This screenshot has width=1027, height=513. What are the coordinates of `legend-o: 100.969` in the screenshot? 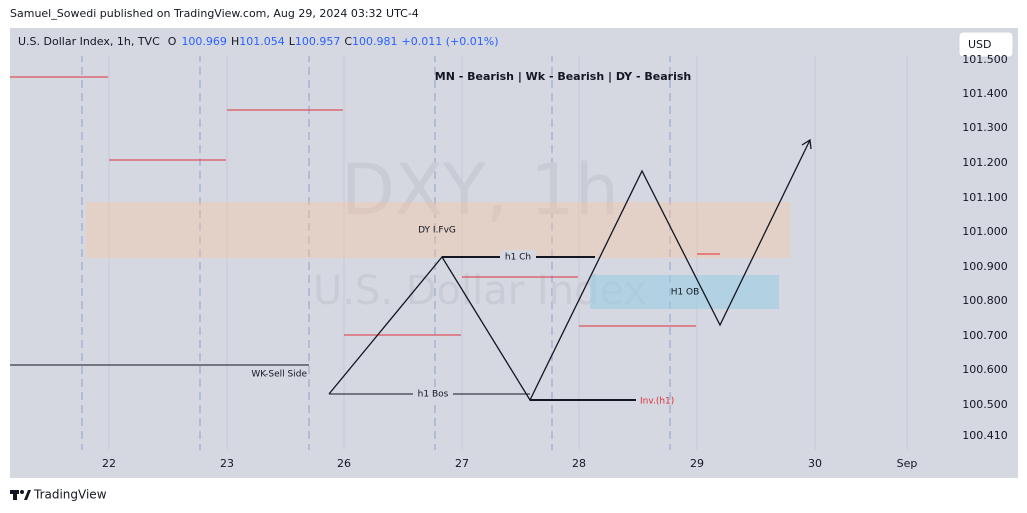 It's located at (204, 41).